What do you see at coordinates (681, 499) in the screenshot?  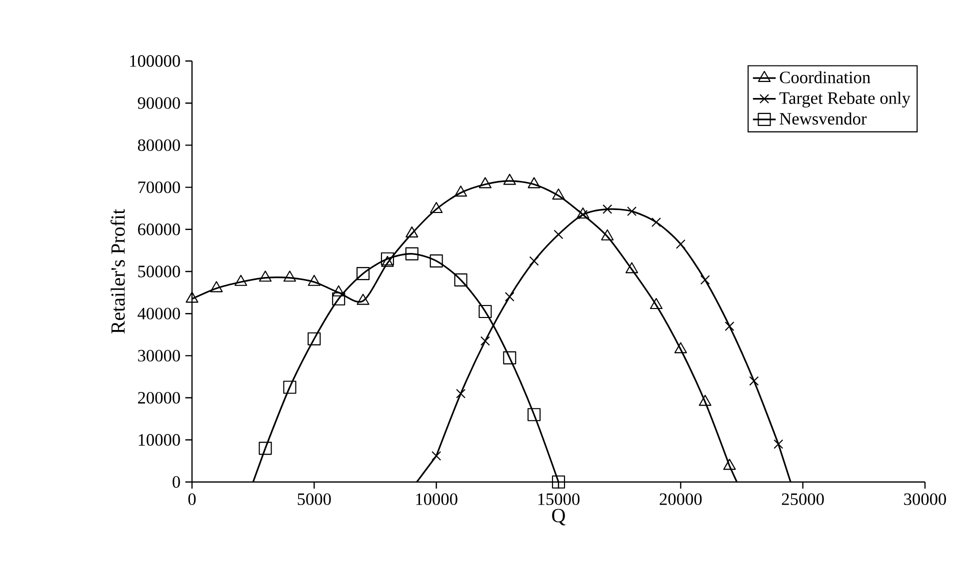 I see `x-tick-label: 20000` at bounding box center [681, 499].